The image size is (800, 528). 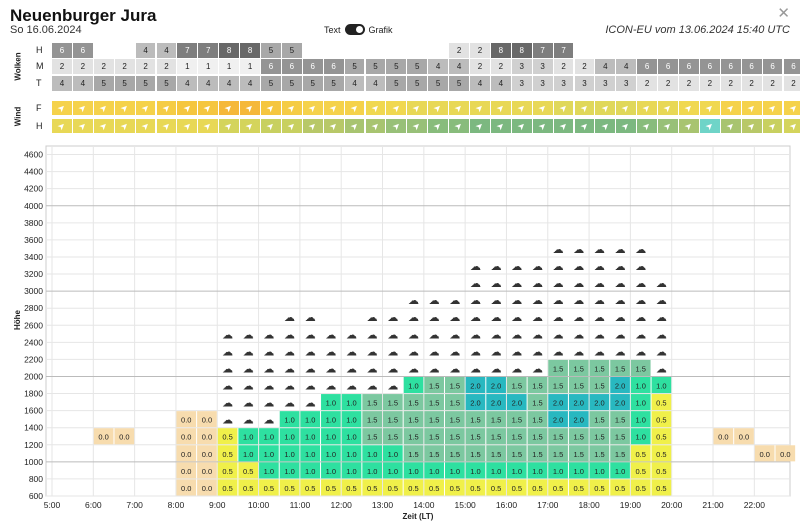 What do you see at coordinates (33, 223) in the screenshot?
I see `y-tick-label: 3800` at bounding box center [33, 223].